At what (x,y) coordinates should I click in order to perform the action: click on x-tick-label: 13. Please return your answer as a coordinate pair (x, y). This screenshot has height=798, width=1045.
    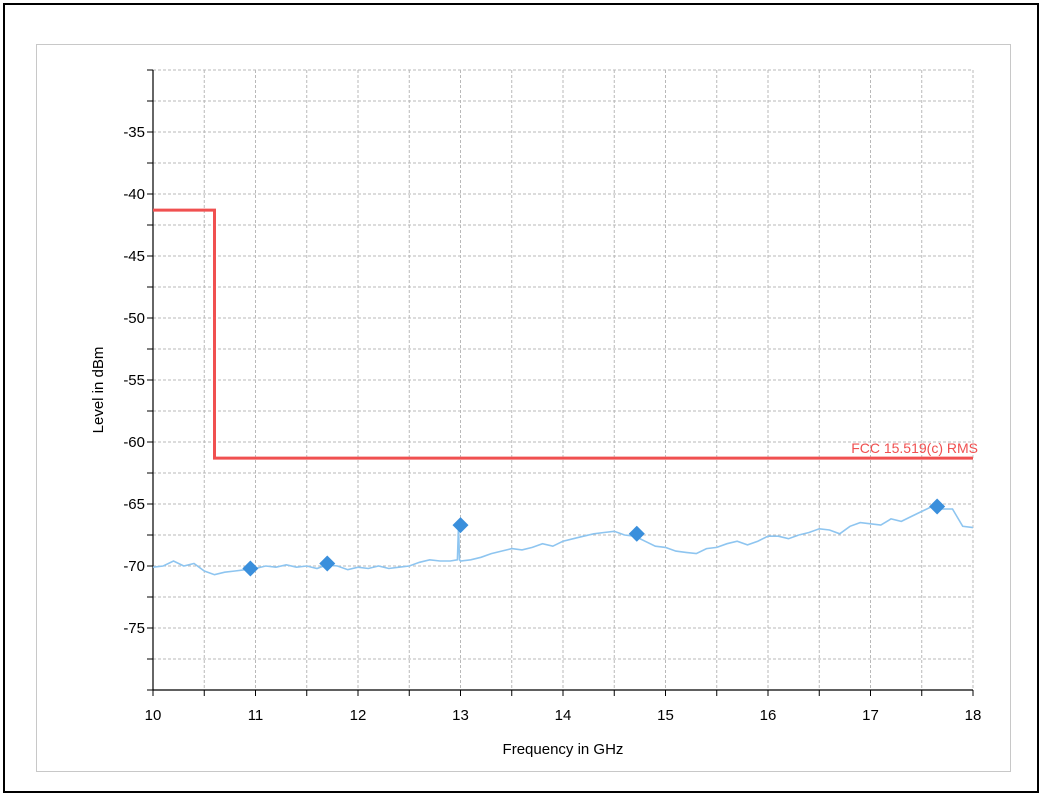
    Looking at the image, I should click on (460, 715).